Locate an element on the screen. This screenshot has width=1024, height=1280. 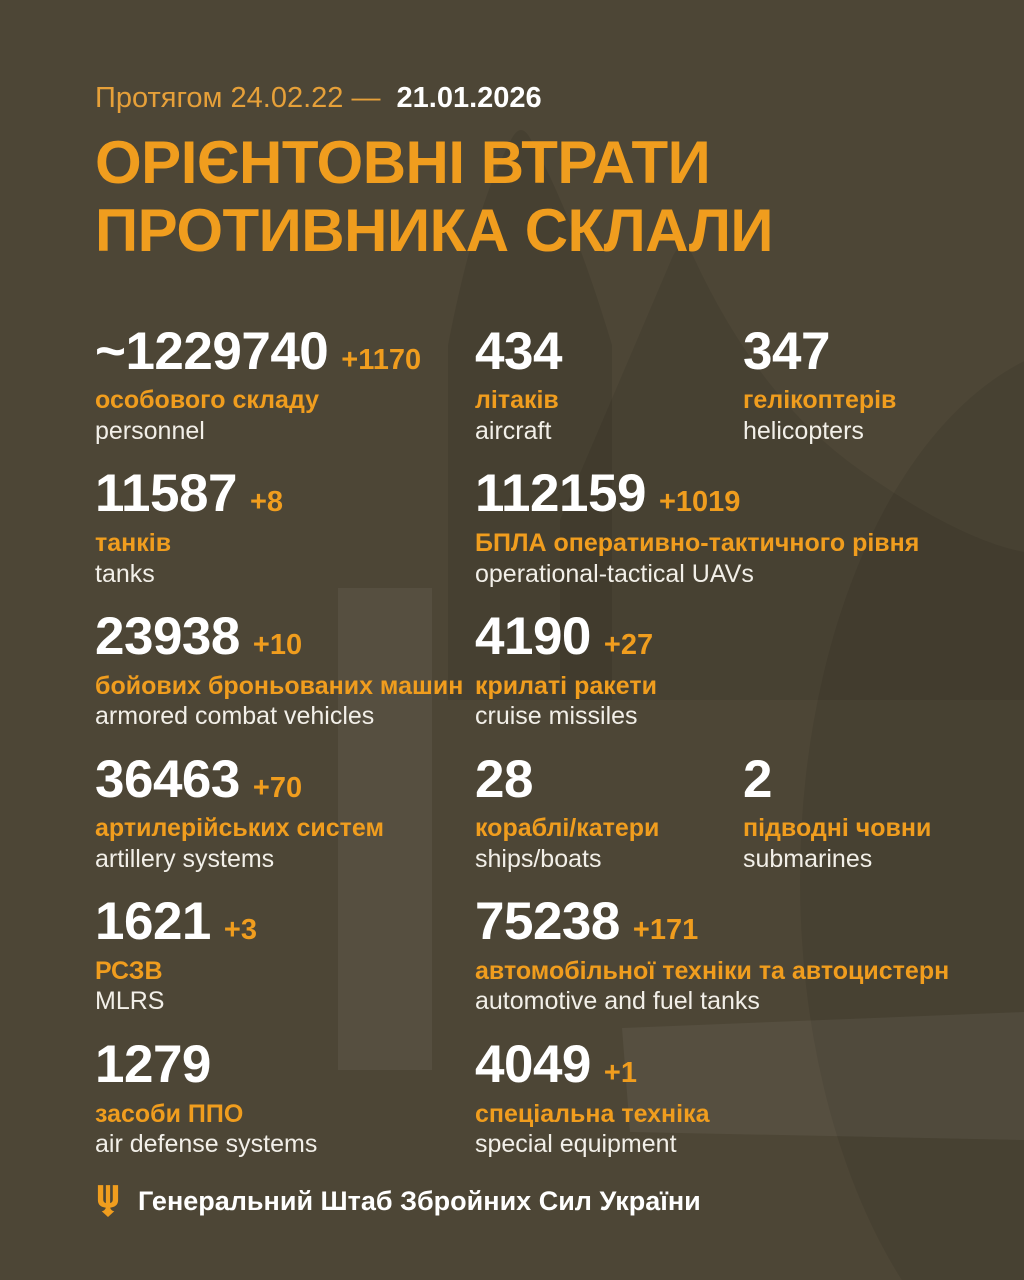
trident-icon is located at coordinates (108, 1201).